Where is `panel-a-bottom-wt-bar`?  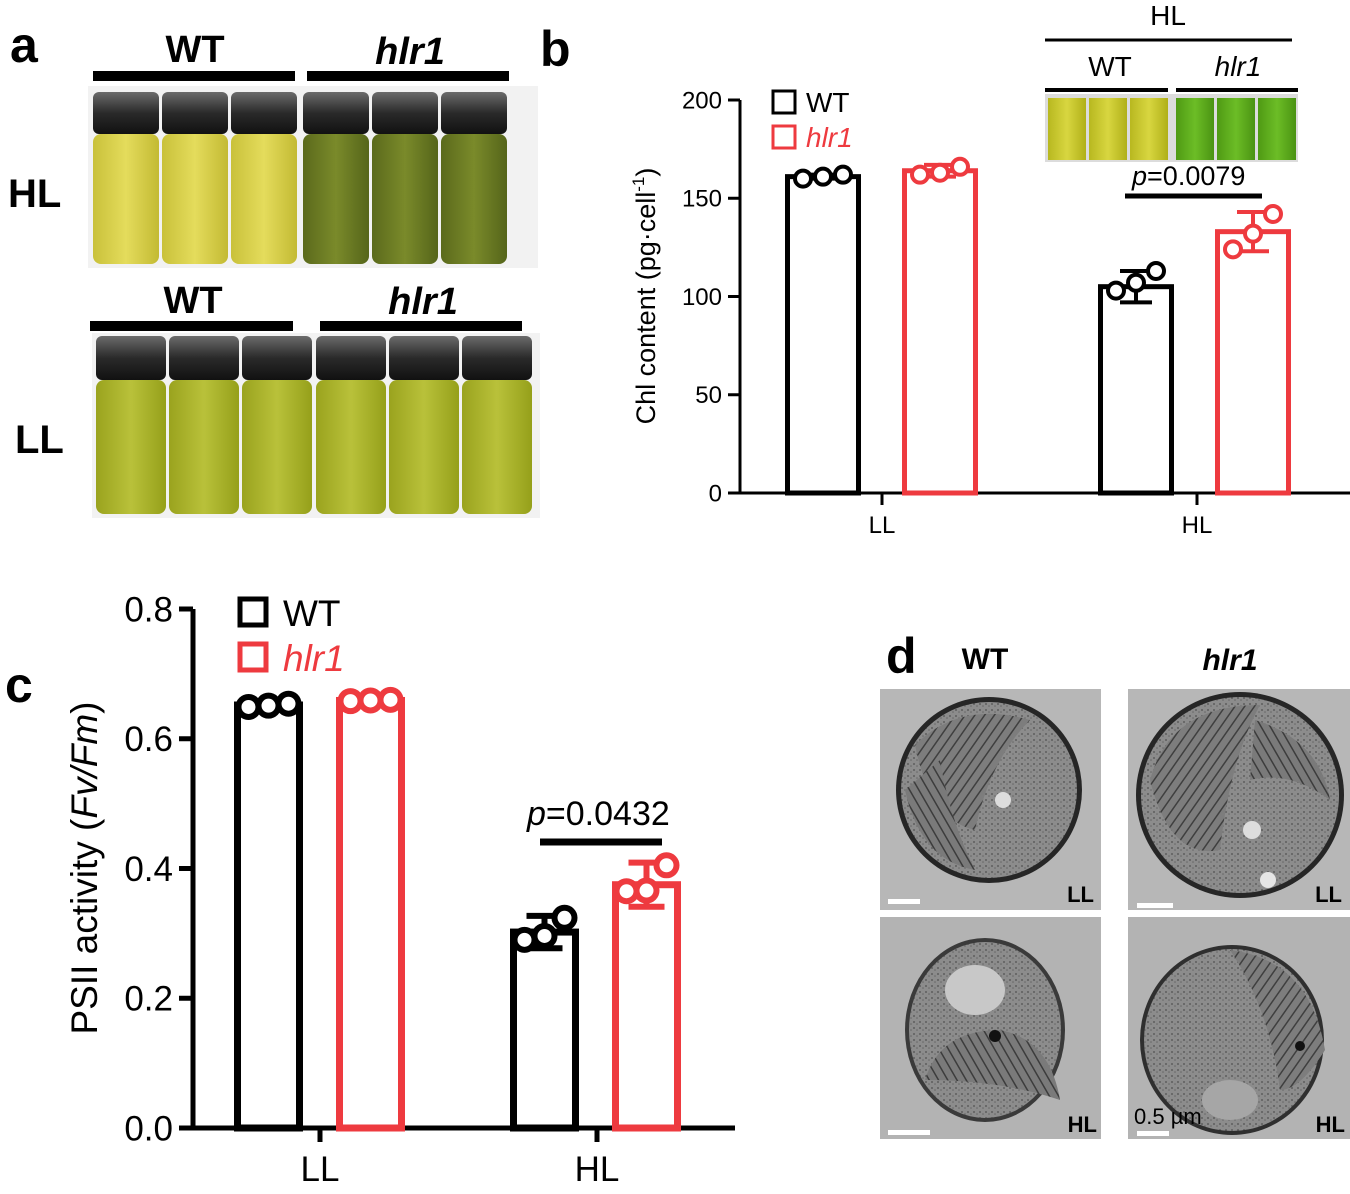
panel-a-bottom-wt-bar is located at coordinates (191, 326).